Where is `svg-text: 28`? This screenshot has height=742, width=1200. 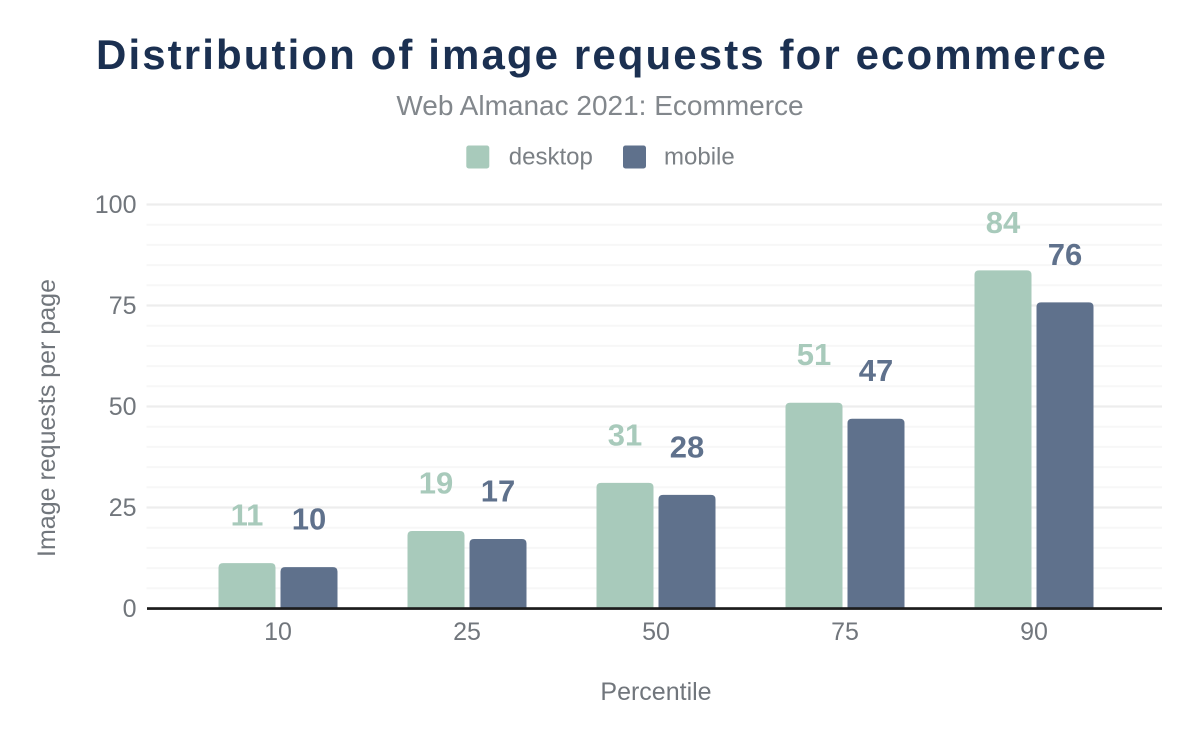
svg-text: 28 is located at coordinates (687, 446).